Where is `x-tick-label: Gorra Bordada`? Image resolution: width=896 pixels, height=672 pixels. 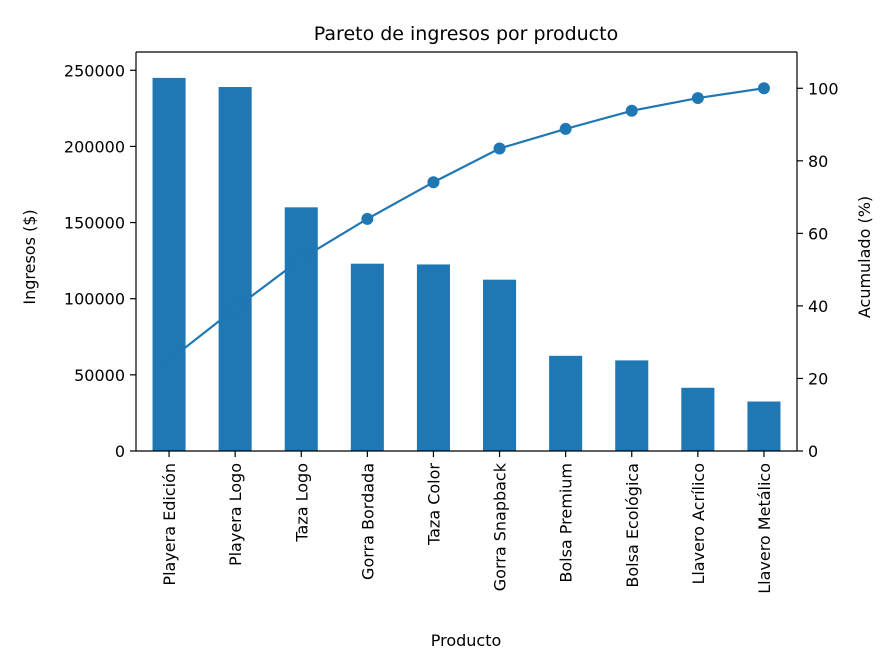 x-tick-label: Gorra Bordada is located at coordinates (367, 521).